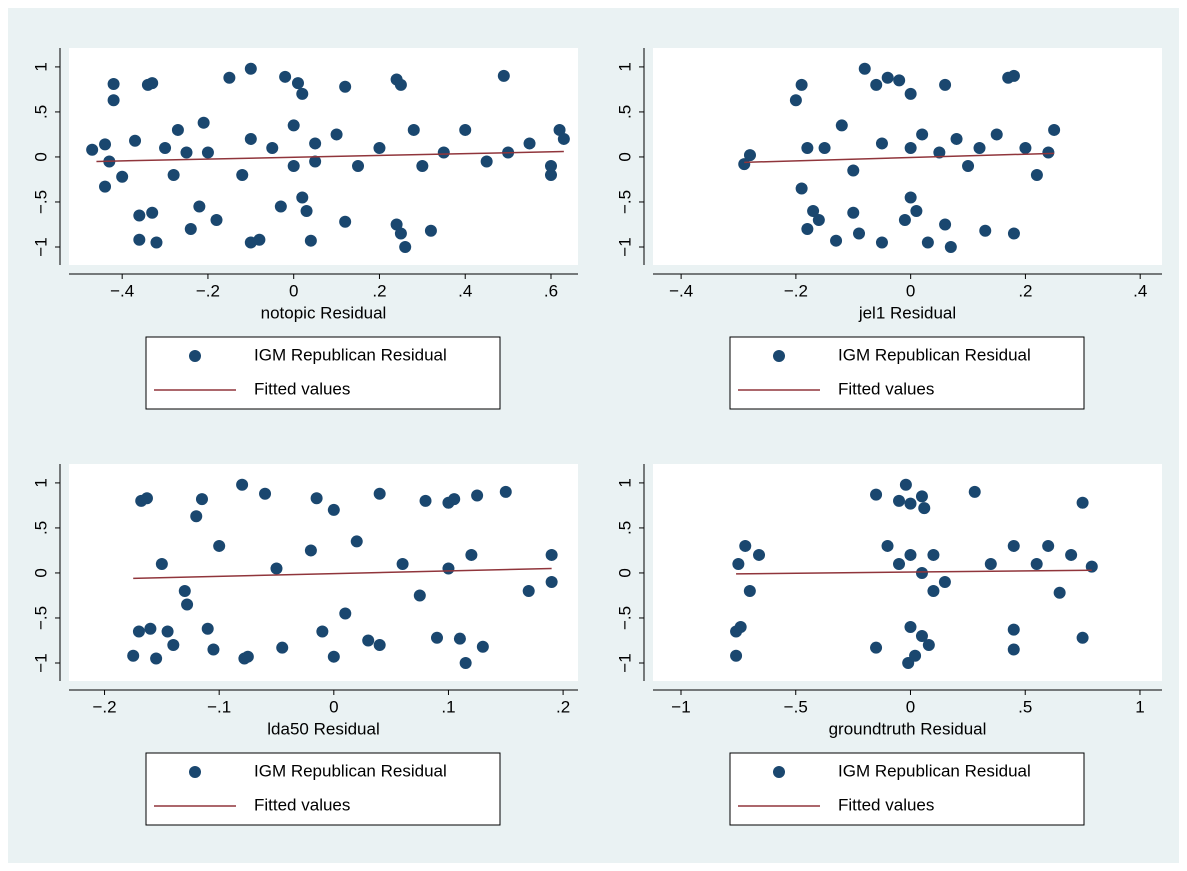 Image resolution: width=1187 pixels, height=871 pixels. I want to click on y-tick-label: 1, so click(40, 482).